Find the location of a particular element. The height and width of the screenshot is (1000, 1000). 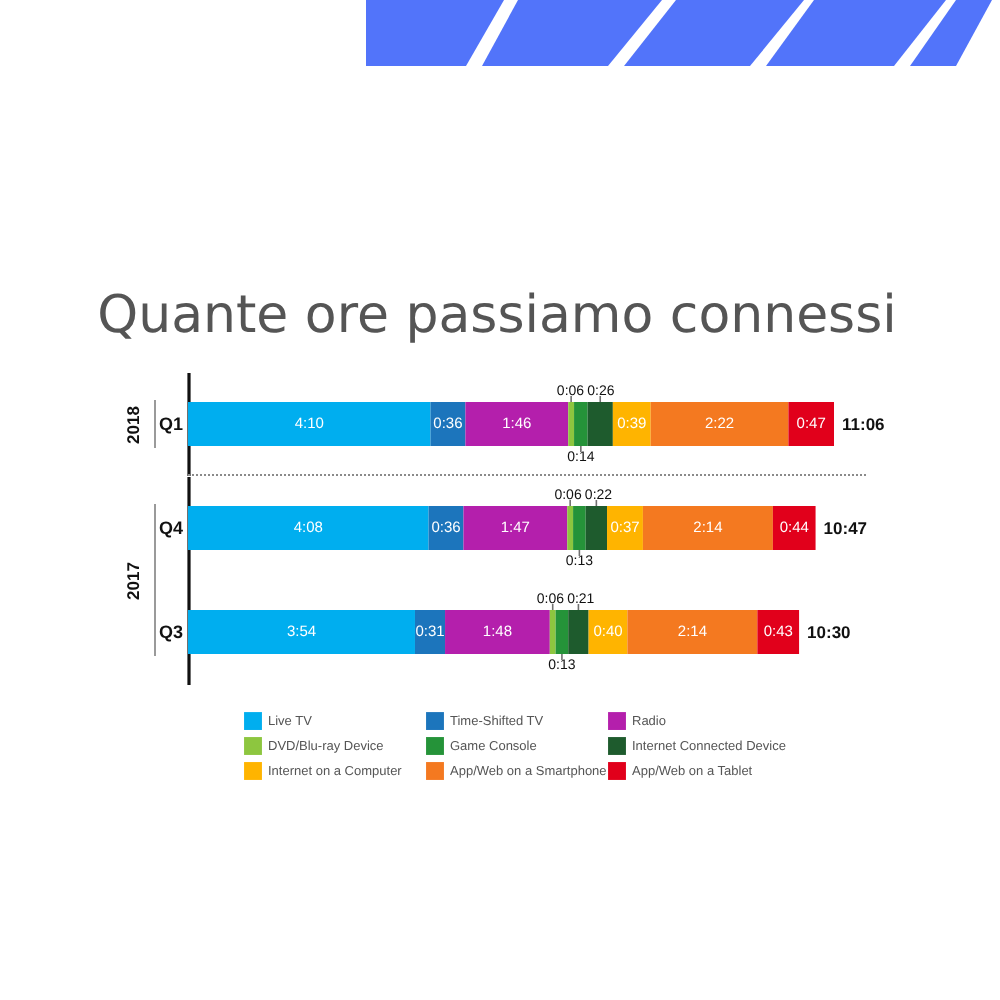

y-tick-label: Q3 is located at coordinates (170, 632).